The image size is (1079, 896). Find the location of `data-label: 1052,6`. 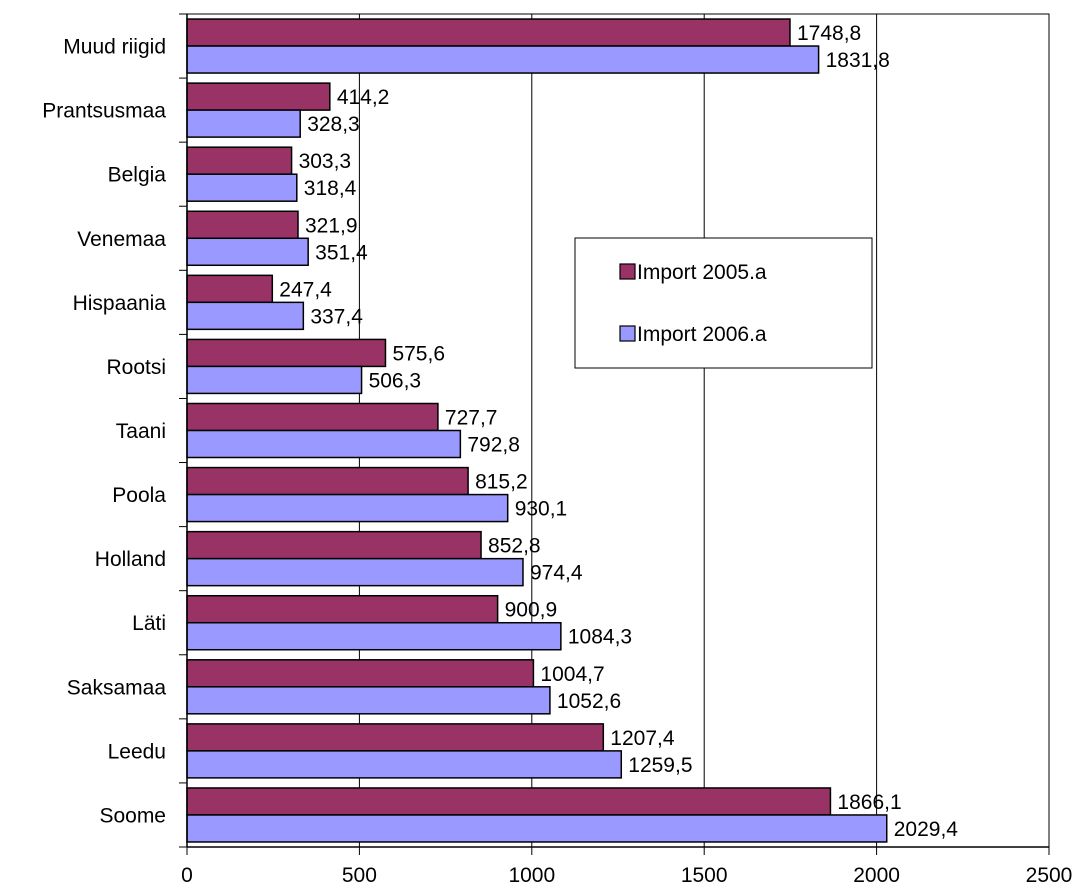

data-label: 1052,6 is located at coordinates (589, 701).